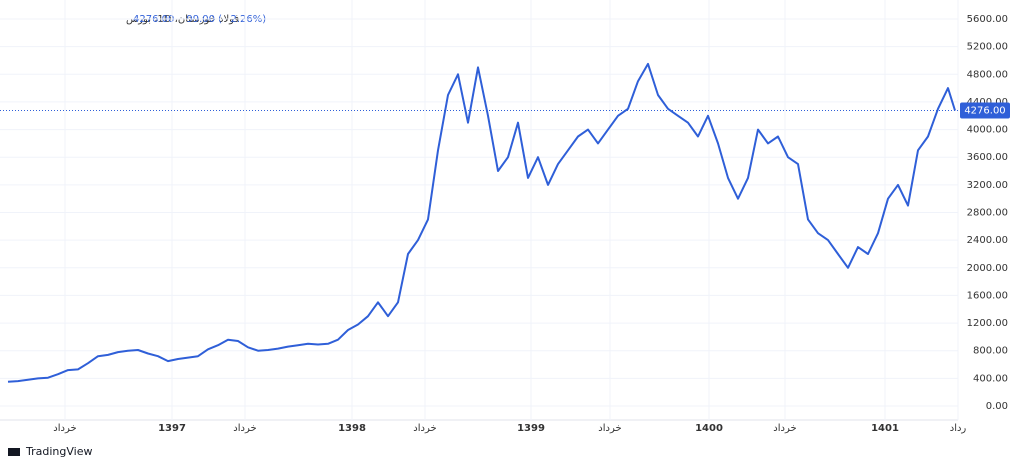 The width and height of the screenshot is (1024, 472). I want to click on y-tick-label: 3200.00, so click(987, 185).